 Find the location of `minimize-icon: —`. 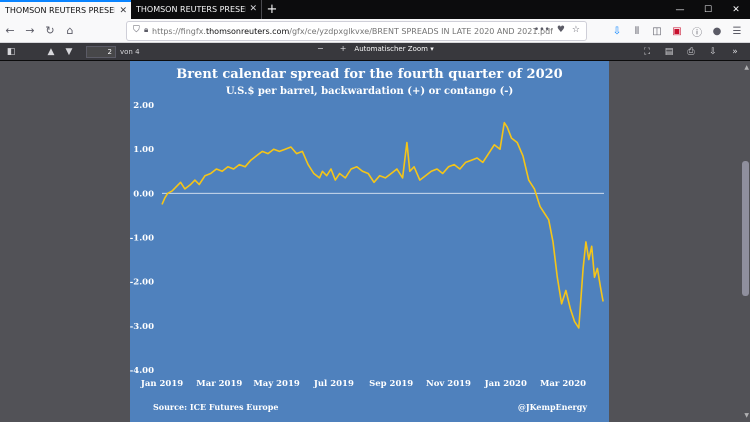

minimize-icon: — is located at coordinates (680, 9).